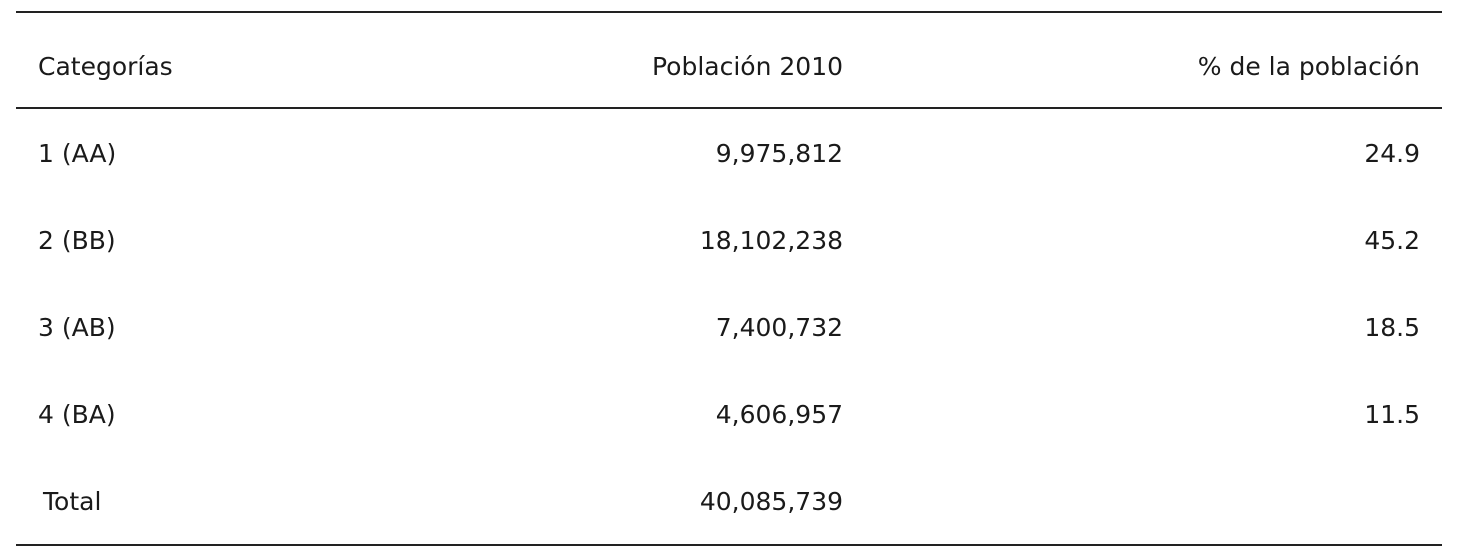 The height and width of the screenshot is (560, 1460). What do you see at coordinates (729, 545) in the screenshot?
I see `bottom-rule` at bounding box center [729, 545].